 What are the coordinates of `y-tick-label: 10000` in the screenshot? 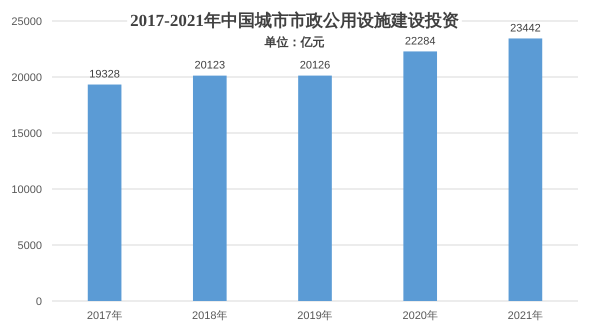 It's located at (26, 190).